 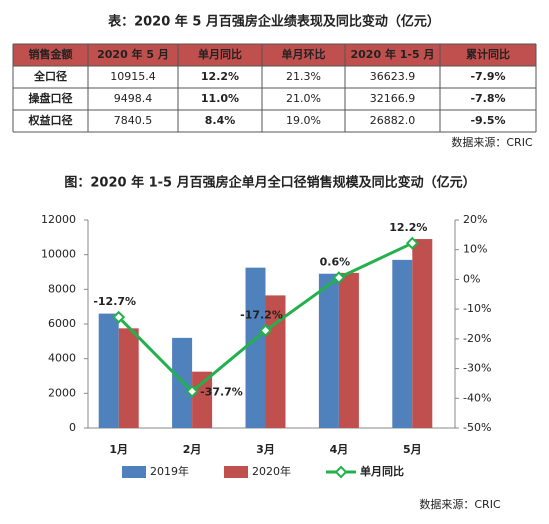 I want to click on data-label: 12.2%, so click(x=408, y=227).